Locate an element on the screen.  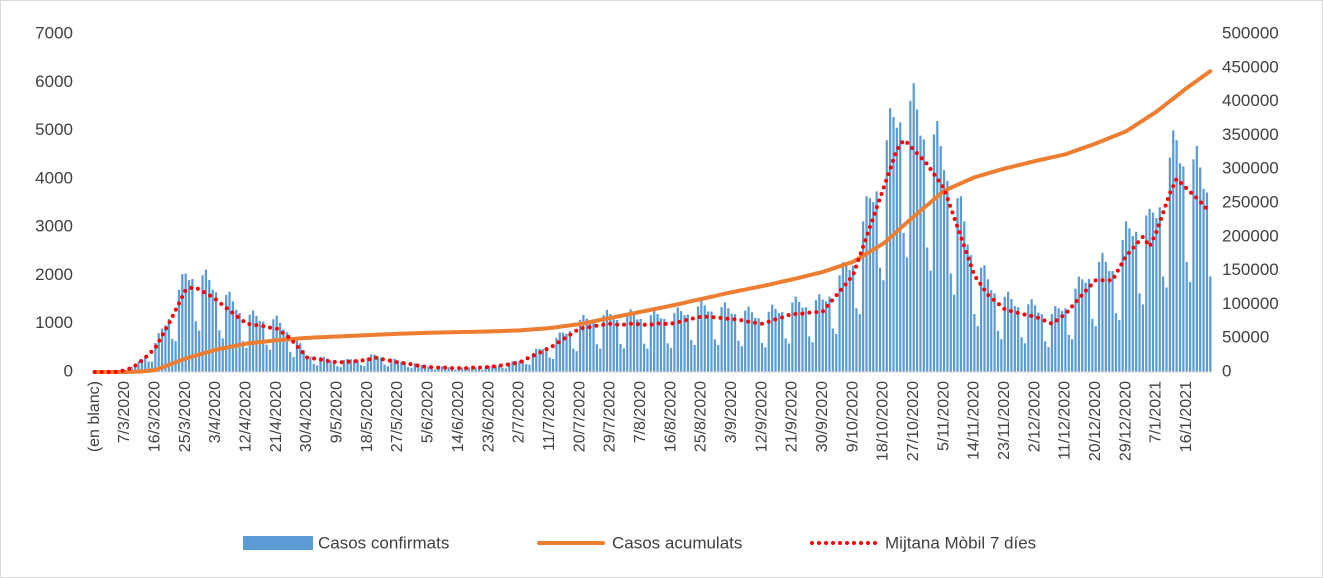
y2-tick-label: 250000 is located at coordinates (1250, 201).